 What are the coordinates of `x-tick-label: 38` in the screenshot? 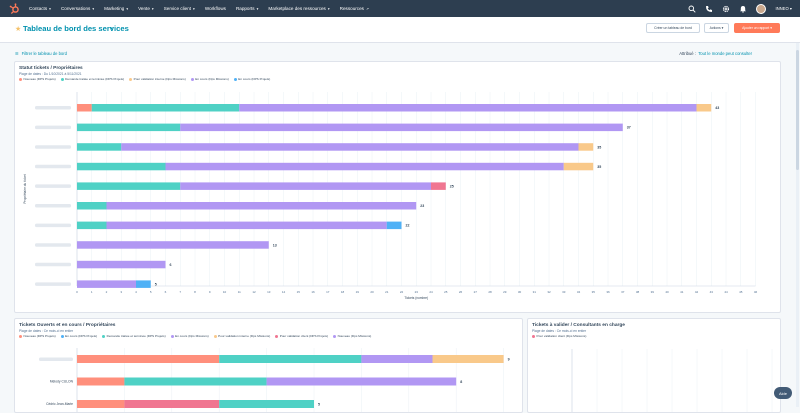 It's located at (638, 292).